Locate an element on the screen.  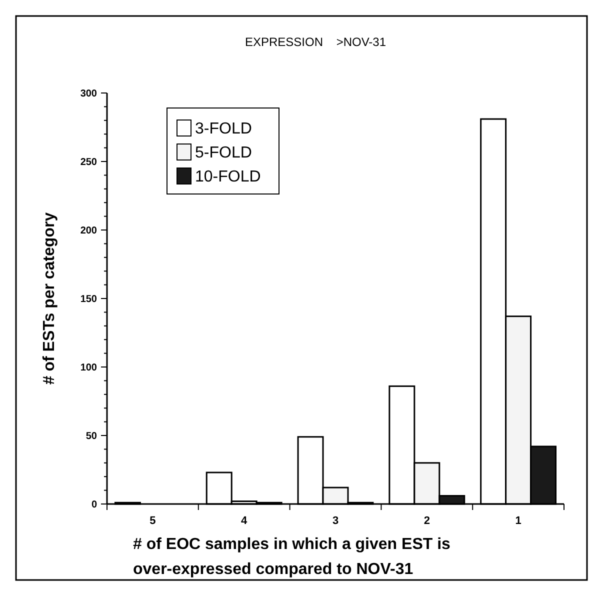
x-axis-title: # of EOC samples in which a given EST is over-expressed compared to NOV-31 is located at coordinates (292, 557).